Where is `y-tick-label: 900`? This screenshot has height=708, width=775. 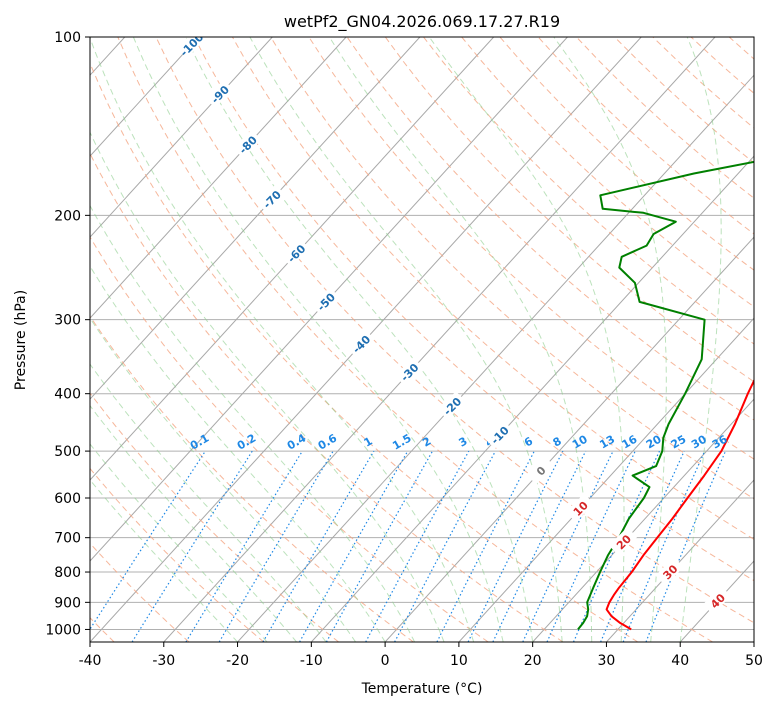 y-tick-label: 900 is located at coordinates (67, 603).